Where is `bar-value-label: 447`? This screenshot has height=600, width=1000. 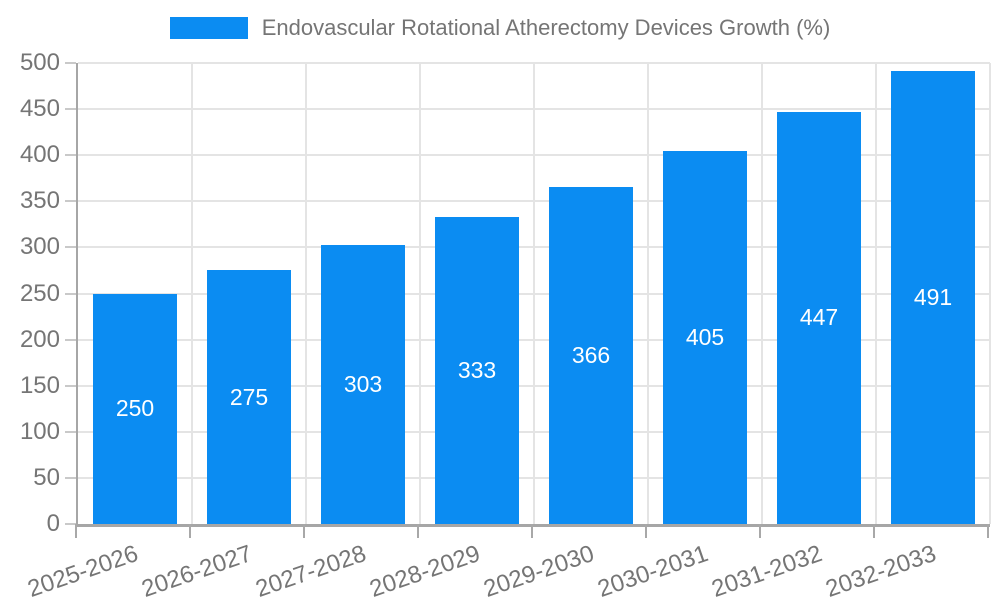 bar-value-label: 447 is located at coordinates (819, 317).